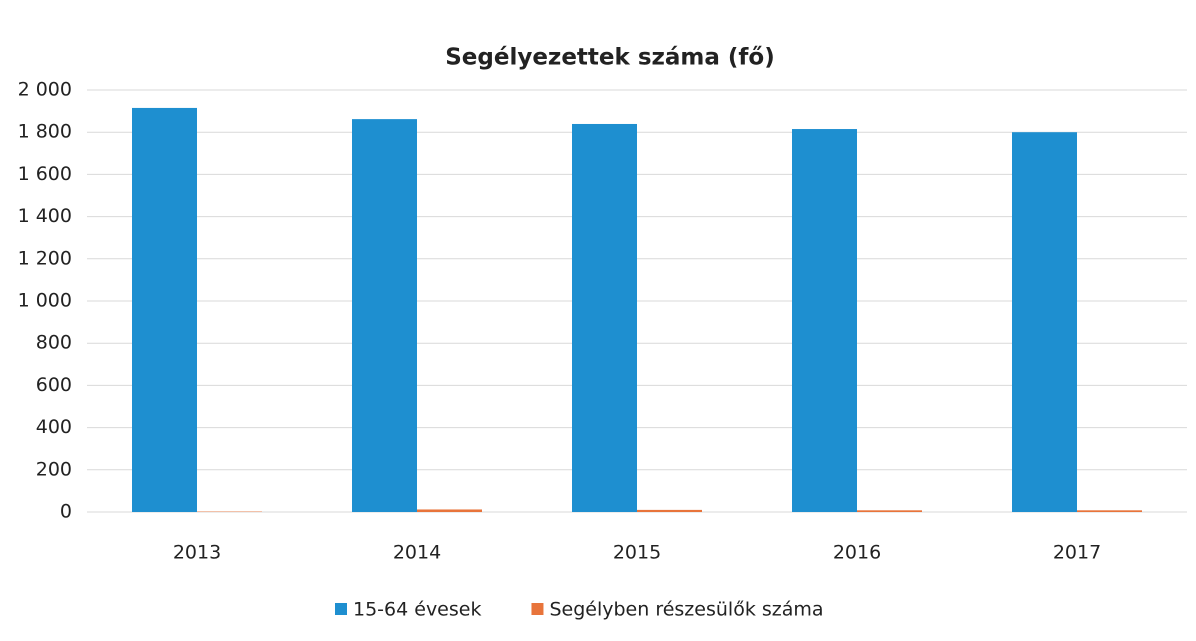  Describe the element at coordinates (54, 427) in the screenshot. I see `y-tick-label: 400` at that location.